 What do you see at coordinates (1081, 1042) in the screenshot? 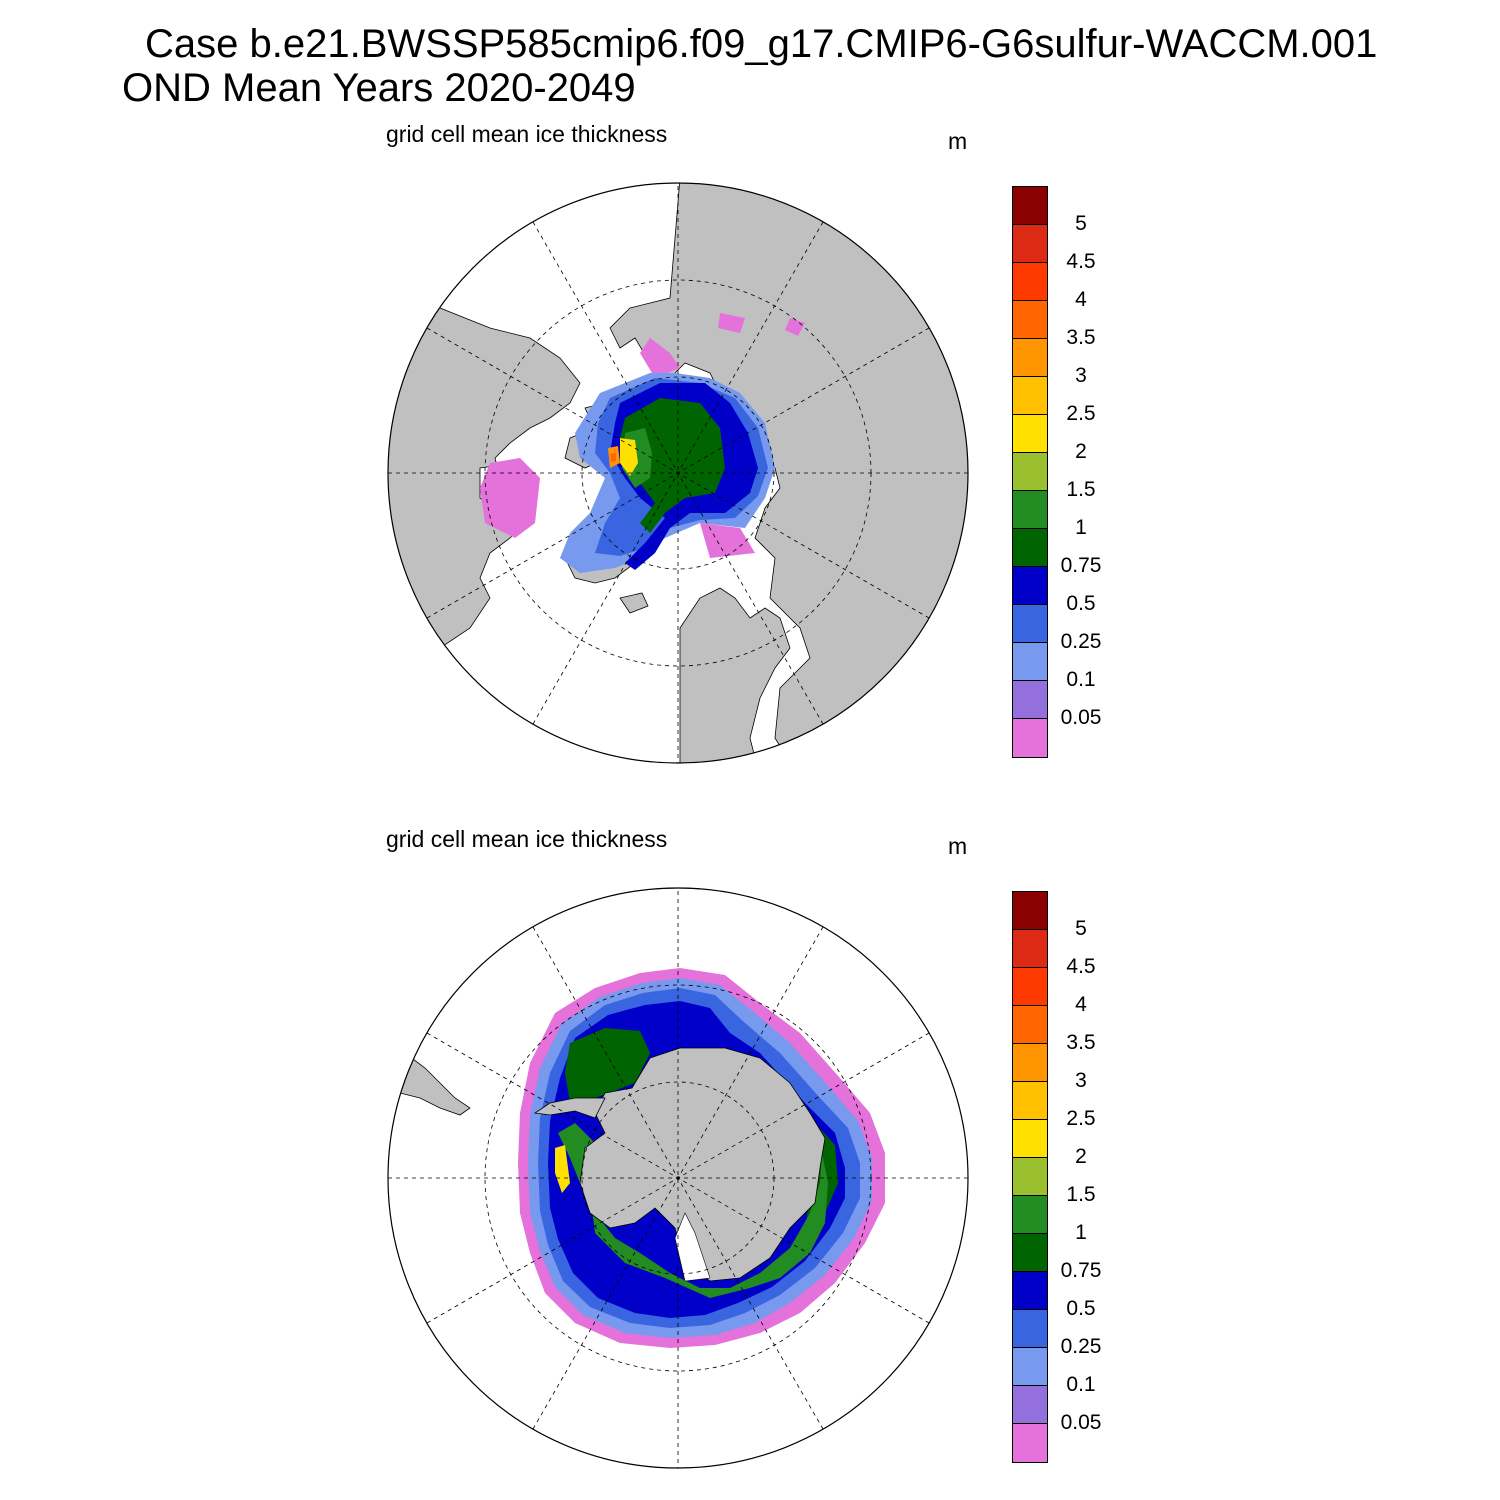
I see `south-colorbar-tick-label: 3.5` at bounding box center [1081, 1042].